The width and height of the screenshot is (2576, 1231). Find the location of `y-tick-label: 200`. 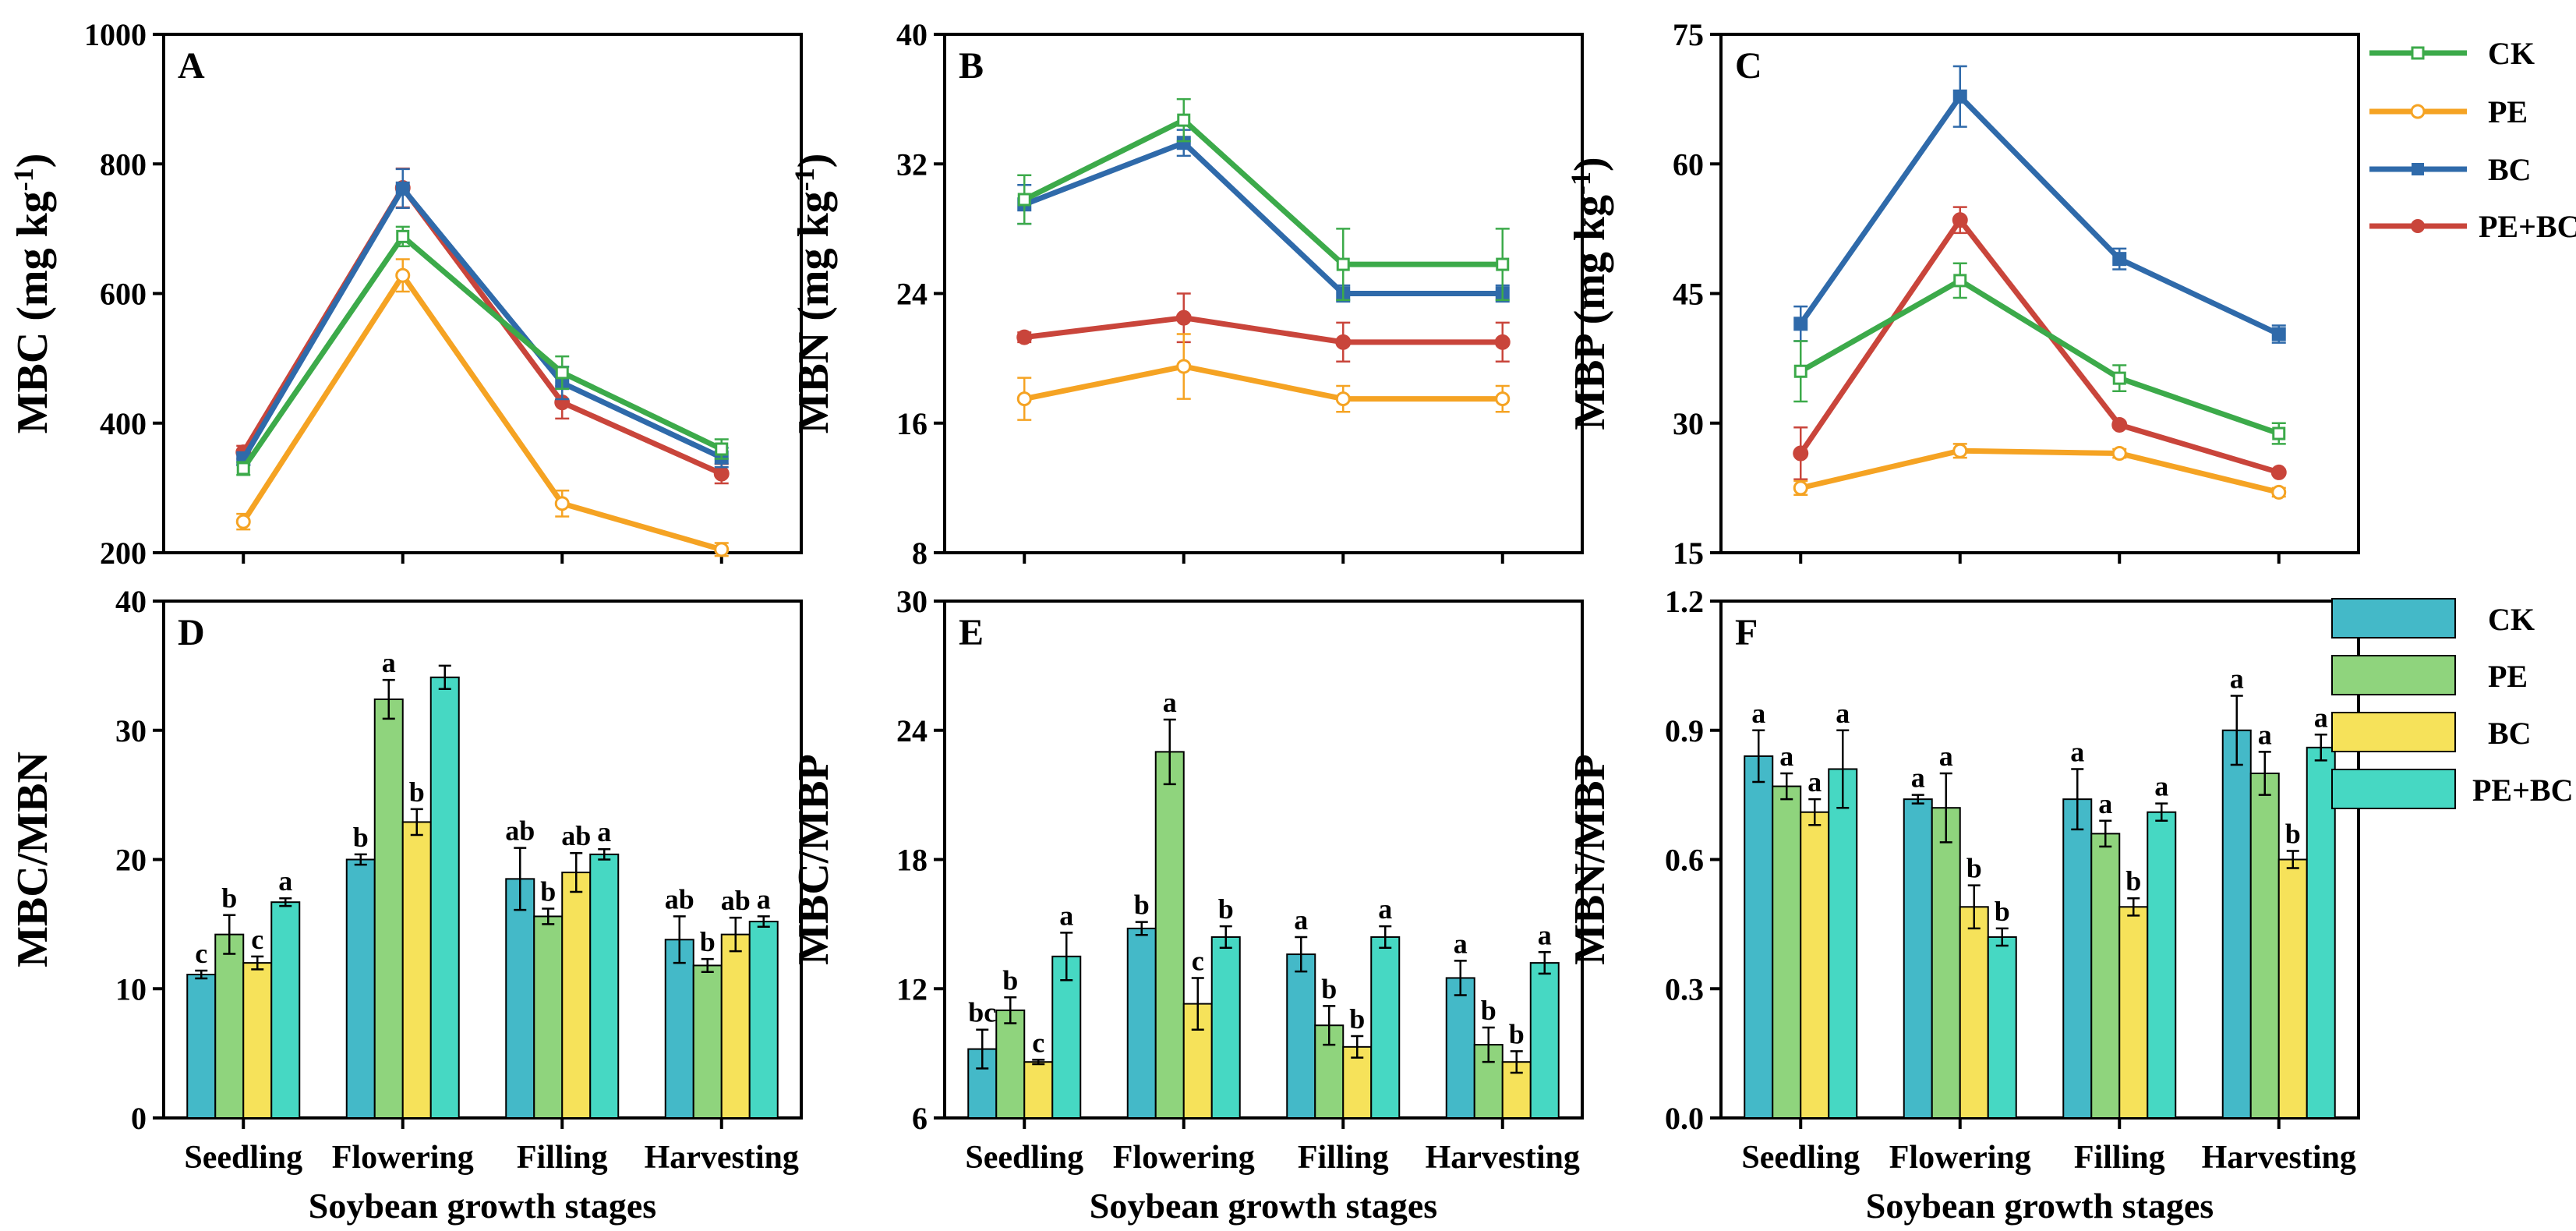

y-tick-label: 200 is located at coordinates (123, 553).